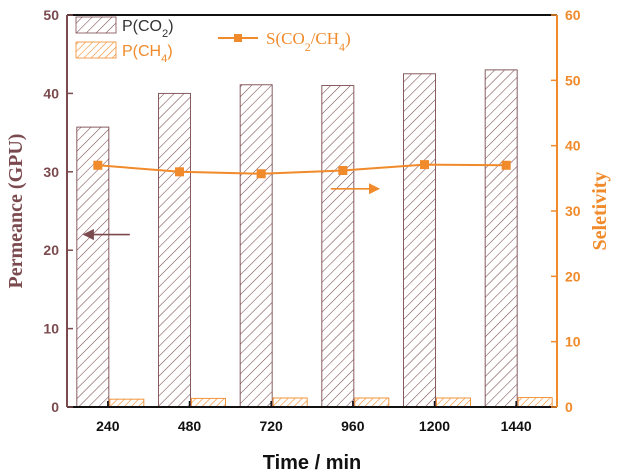 The image size is (619, 475). What do you see at coordinates (147, 54) in the screenshot?
I see `legend-label-ch4: P(CH4)` at bounding box center [147, 54].